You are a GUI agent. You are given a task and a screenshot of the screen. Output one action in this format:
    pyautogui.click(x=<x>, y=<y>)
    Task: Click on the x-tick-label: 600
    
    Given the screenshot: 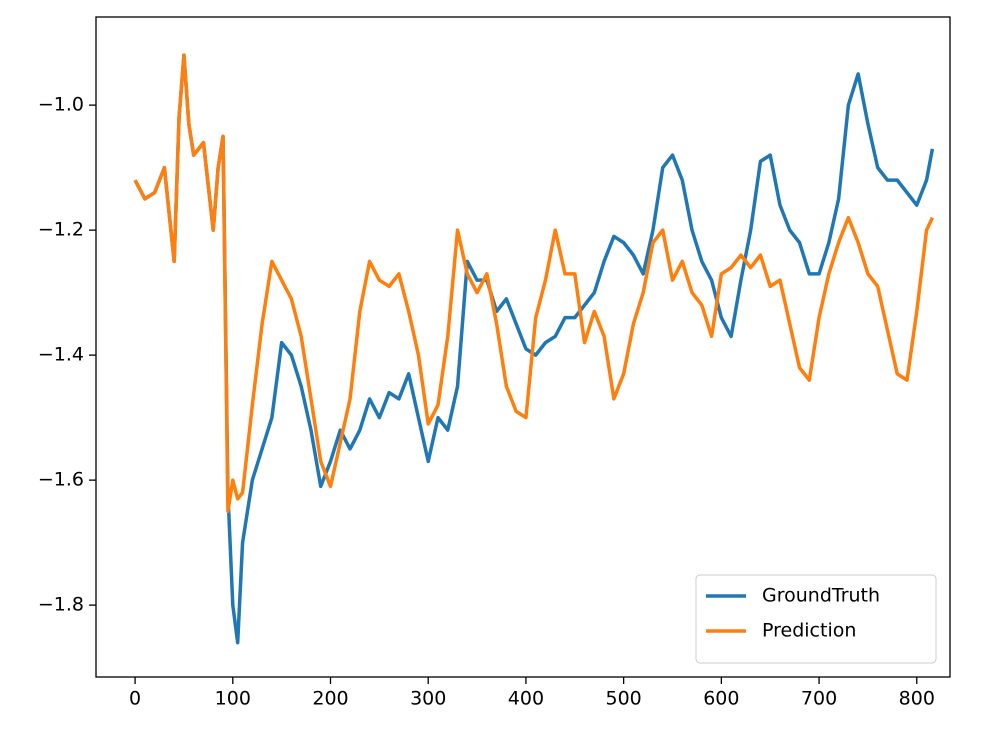 What is the action you would take?
    pyautogui.click(x=721, y=699)
    